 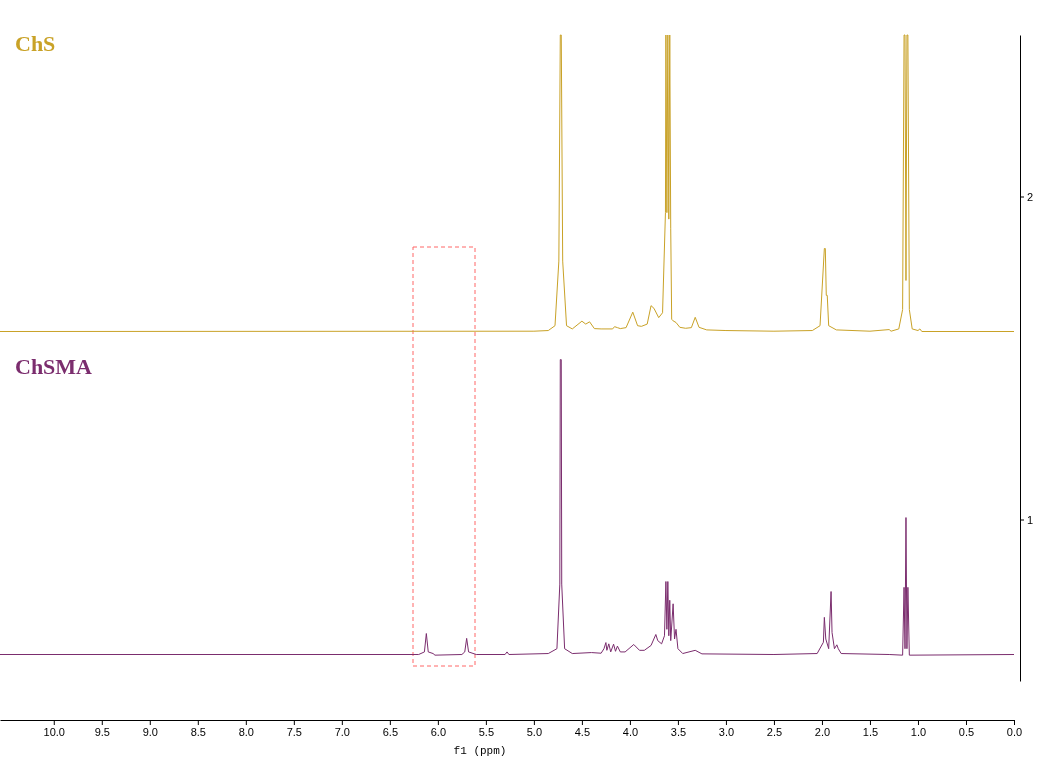 I want to click on x-tick-label: 6.0, so click(x=438, y=731).